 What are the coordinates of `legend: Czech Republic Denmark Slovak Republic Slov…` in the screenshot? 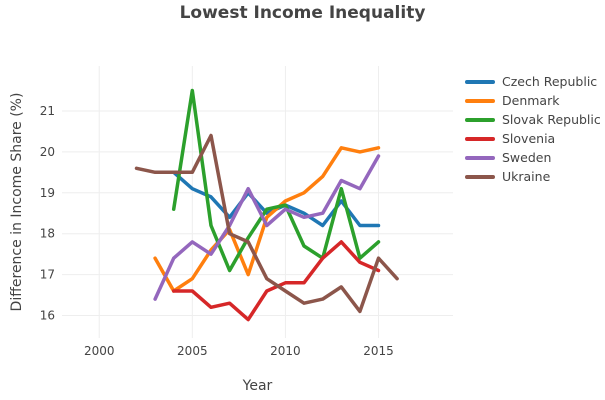 It's located at (533, 129).